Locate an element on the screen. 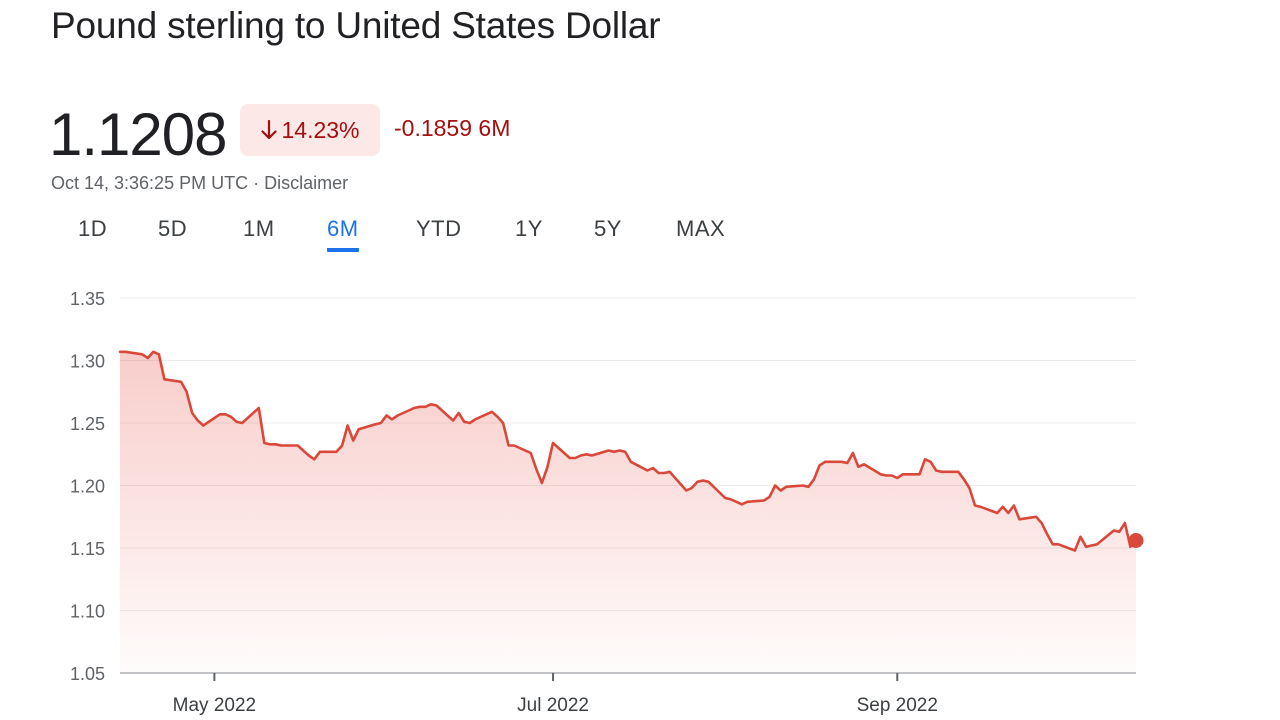 This screenshot has width=1280, height=720. page-title: Pound sterling to United States Dollar is located at coordinates (356, 25).